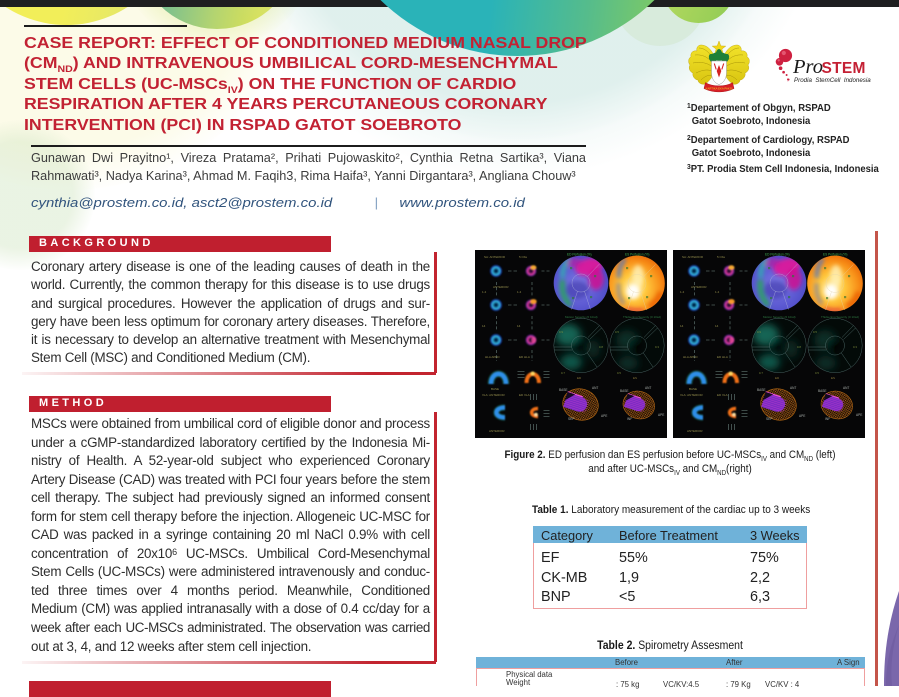 This screenshot has height=697, width=899. Describe the element at coordinates (807, 67) in the screenshot. I see `svg-text: Pro` at that location.